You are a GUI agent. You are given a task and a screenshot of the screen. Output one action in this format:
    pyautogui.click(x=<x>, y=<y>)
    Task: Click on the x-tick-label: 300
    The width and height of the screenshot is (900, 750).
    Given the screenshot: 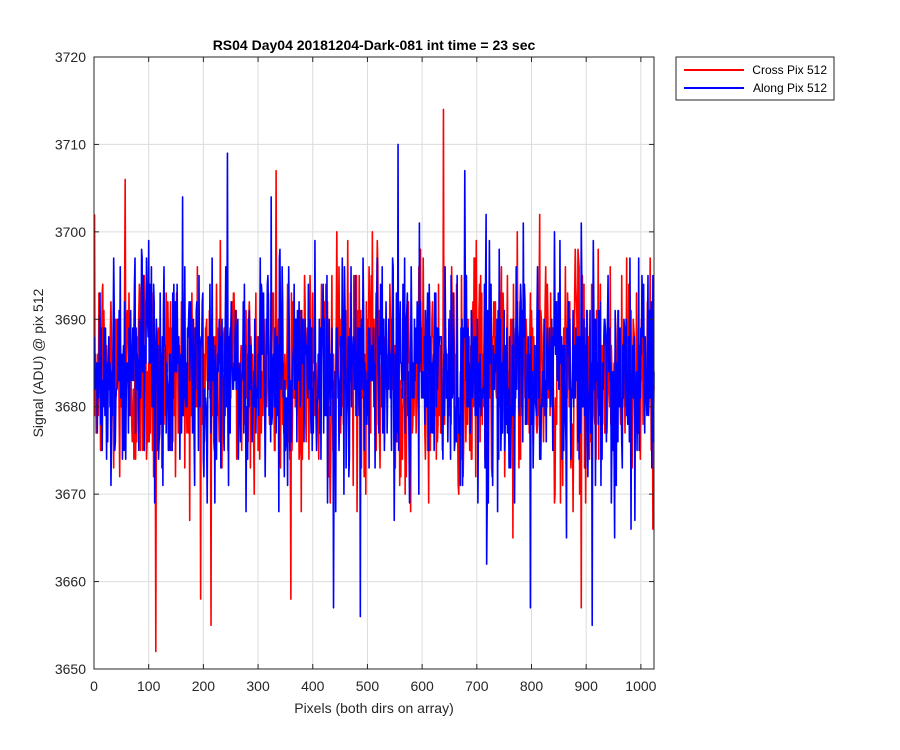 What is the action you would take?
    pyautogui.click(x=258, y=686)
    